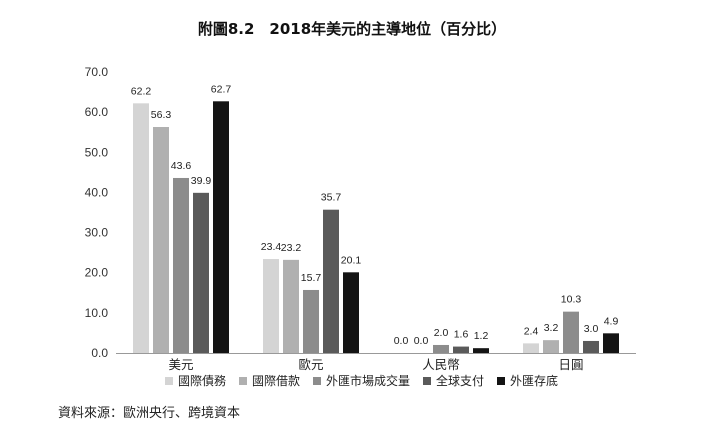  Describe the element at coordinates (271, 247) in the screenshot. I see `data-label: 23.4` at that location.